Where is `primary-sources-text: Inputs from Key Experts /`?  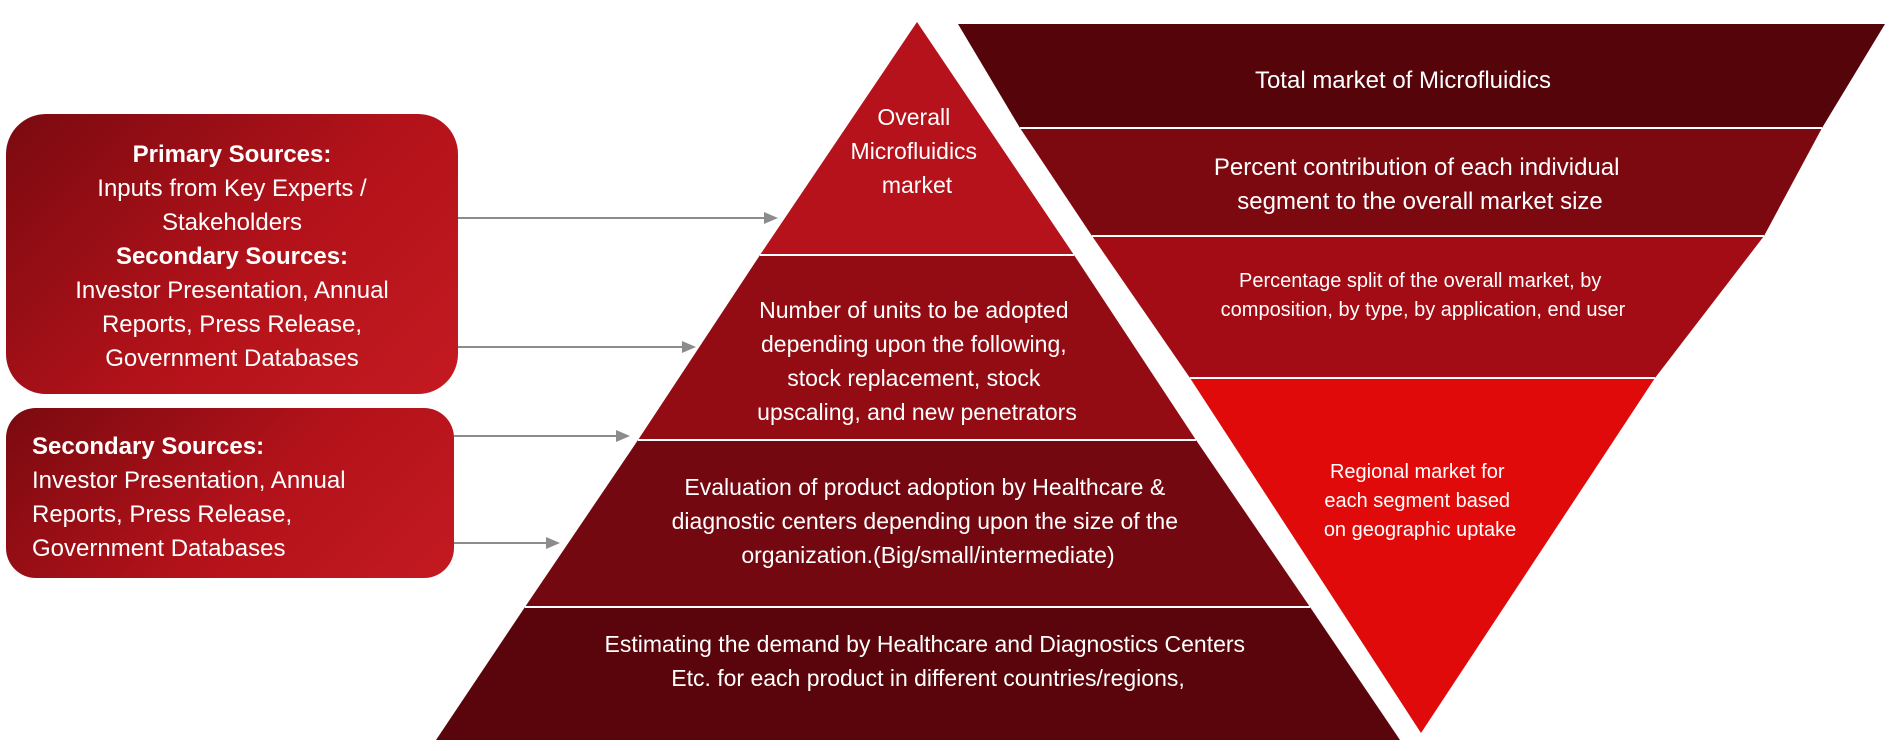
primary-sources-text: Inputs from Key Experts / is located at coordinates (232, 188).